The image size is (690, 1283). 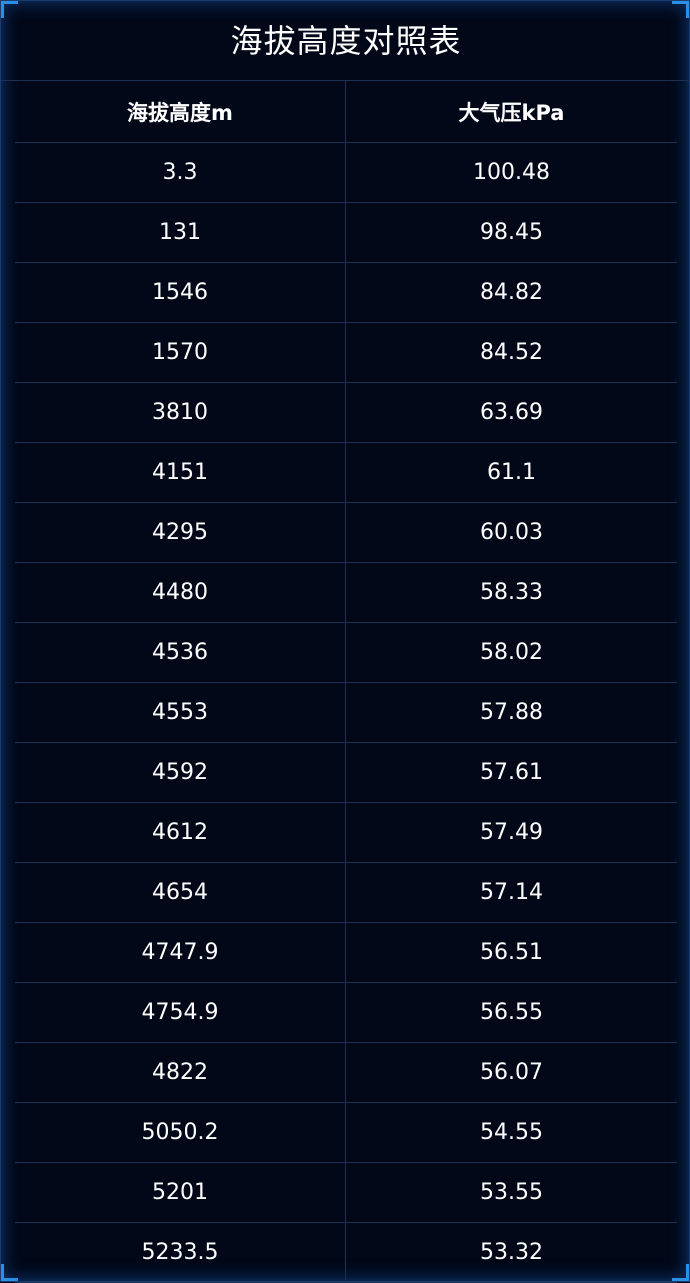 I want to click on table-row: 5201 53.55, so click(x=346, y=1193).